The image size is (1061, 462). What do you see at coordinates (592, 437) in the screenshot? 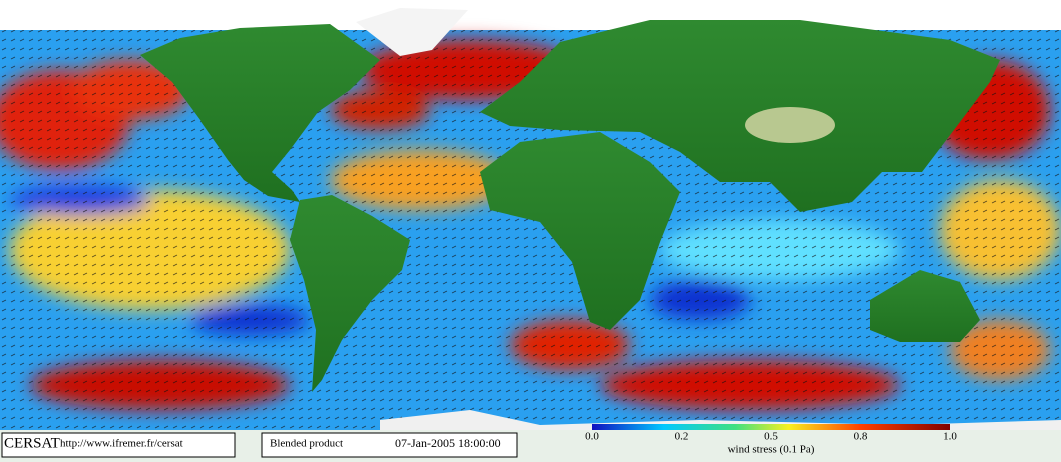
I see `colorbar-tick-label: 0.0` at bounding box center [592, 437].